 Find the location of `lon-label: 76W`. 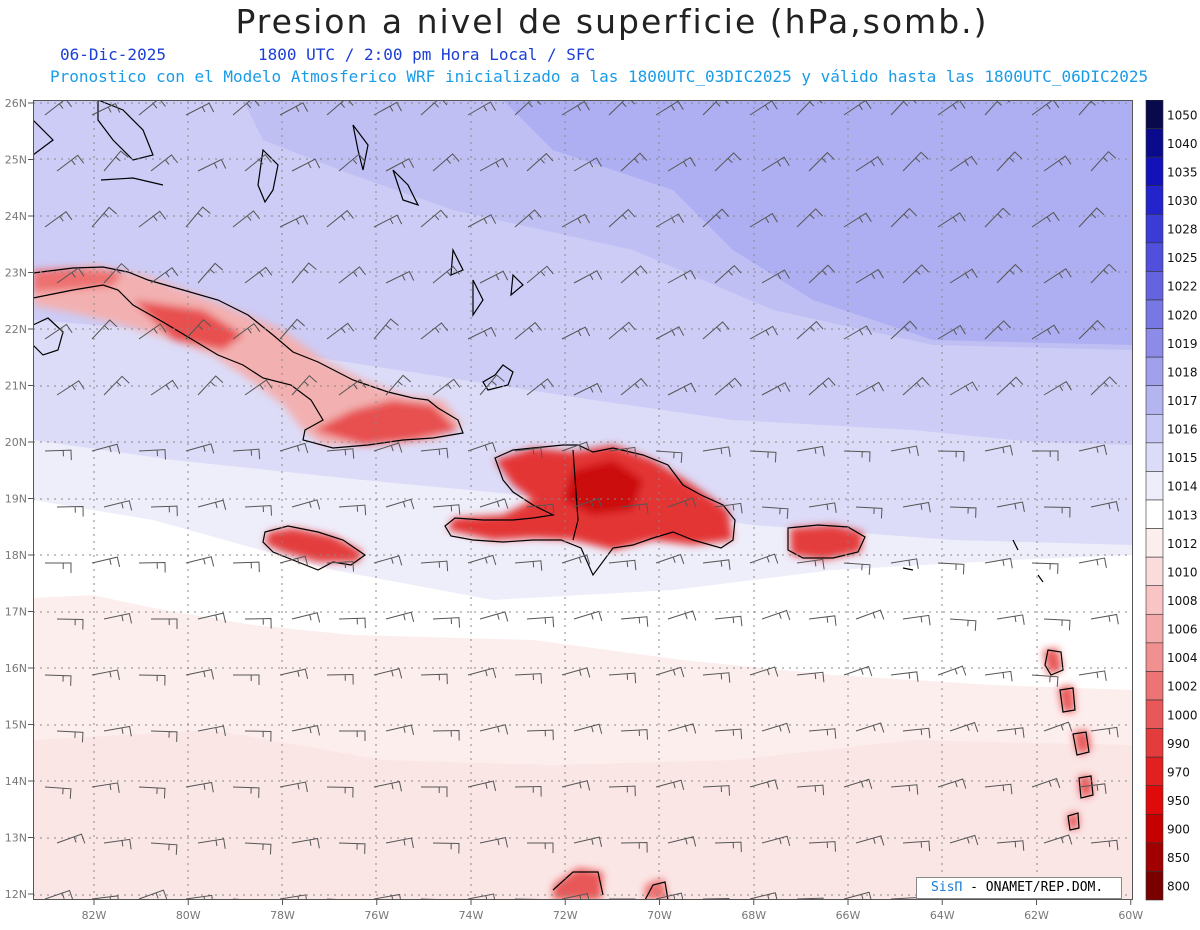

lon-label: 76W is located at coordinates (376, 915).